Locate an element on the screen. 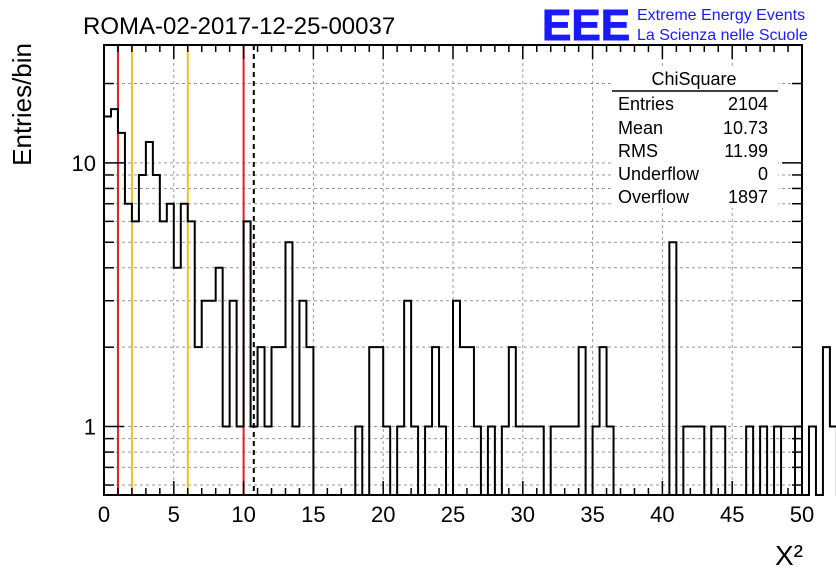 The width and height of the screenshot is (836, 577). brand-line-2: La Scienza nelle Scuole is located at coordinates (722, 35).